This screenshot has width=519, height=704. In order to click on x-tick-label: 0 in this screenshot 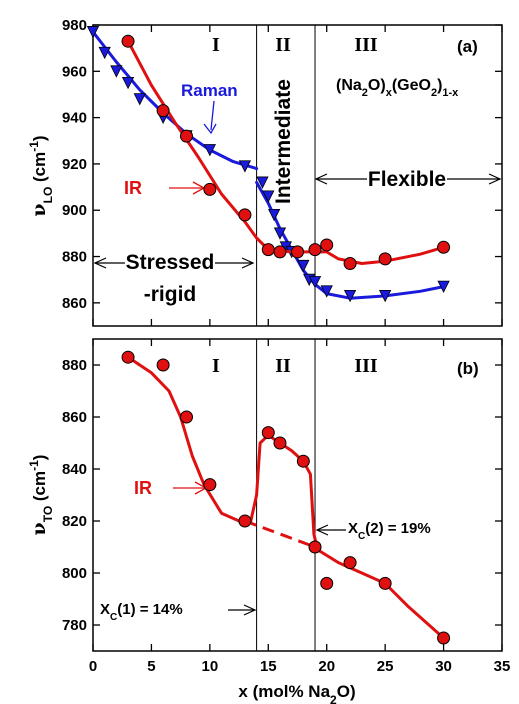, I will do `click(93, 666)`.